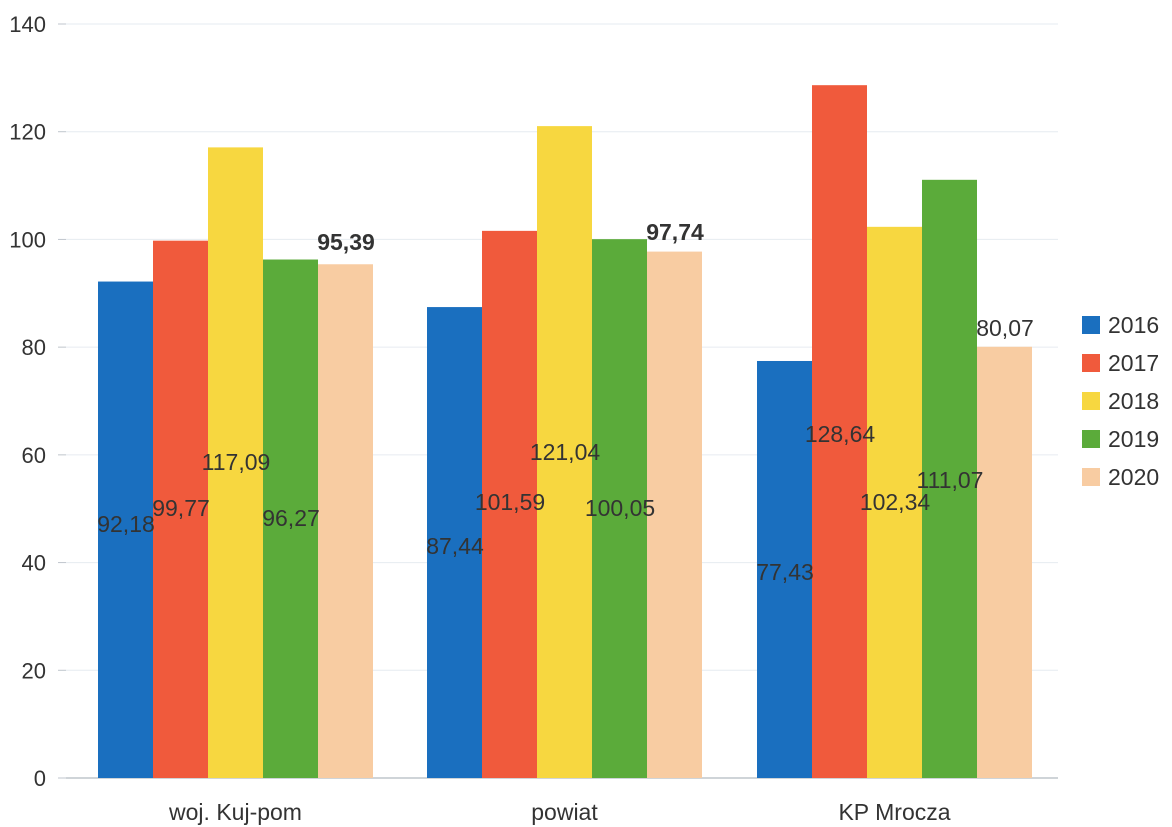 This screenshot has height=827, width=1172. Describe the element at coordinates (1005, 328) in the screenshot. I see `data-label: 80,07` at that location.